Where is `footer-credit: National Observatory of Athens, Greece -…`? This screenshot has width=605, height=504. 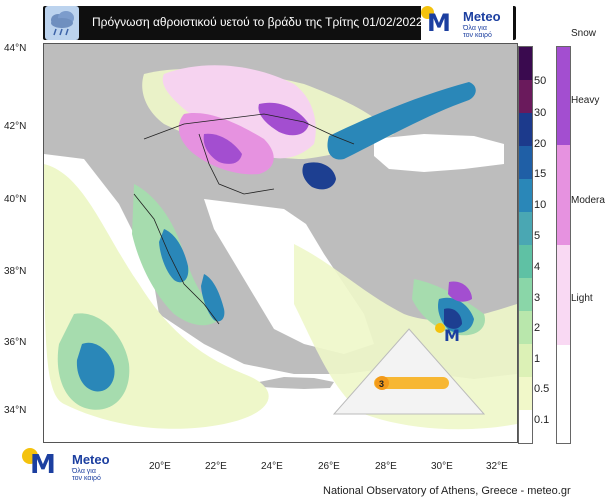 footer-credit: National Observatory of Athens, Greece -… is located at coordinates (447, 491).